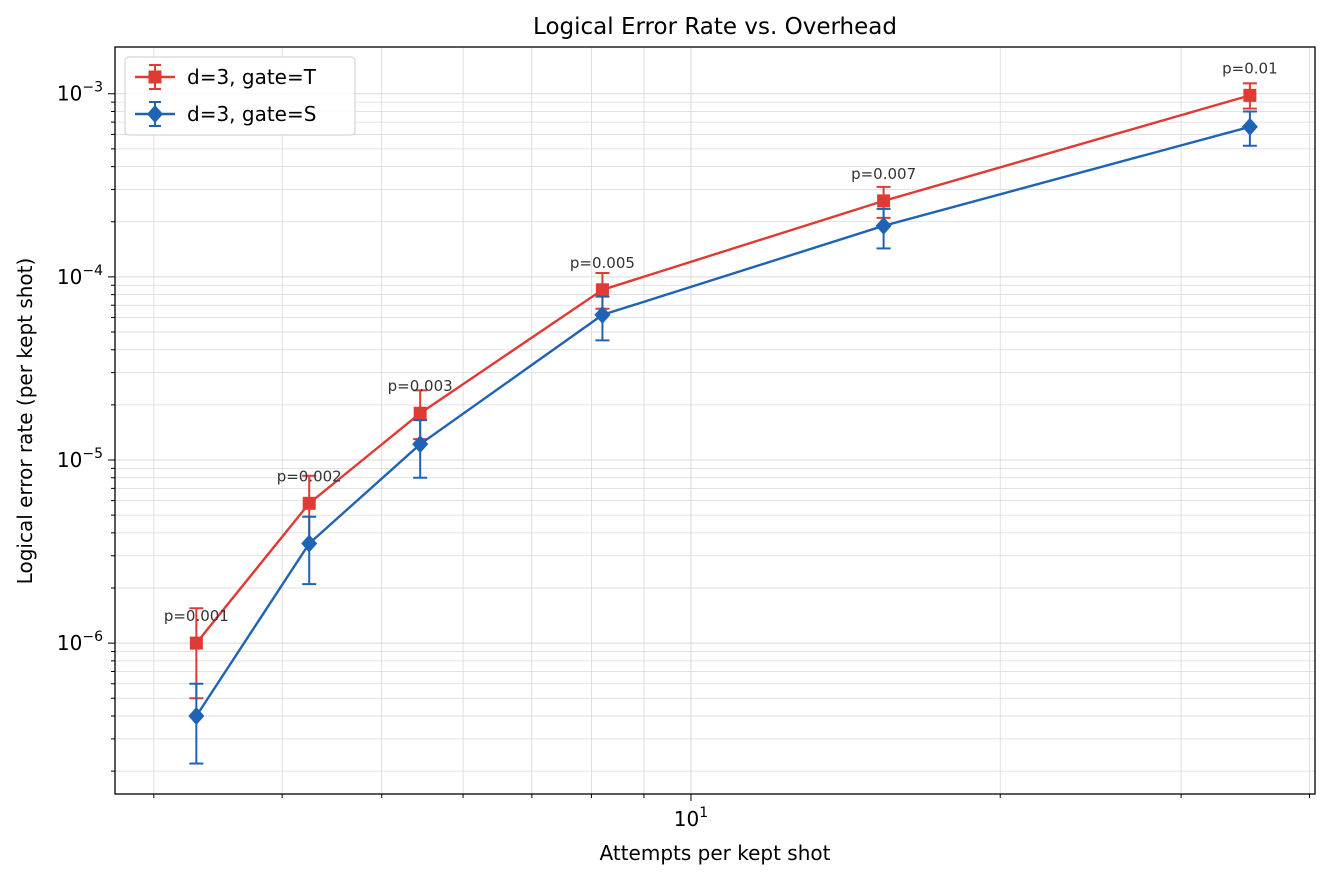 This screenshot has width=1330, height=880. Describe the element at coordinates (155, 77) in the screenshot. I see `legend-marker-square` at that location.